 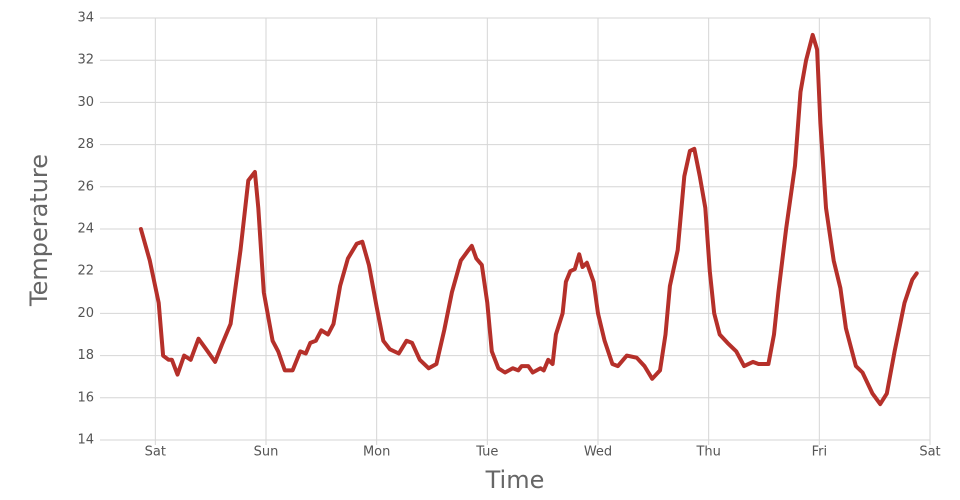 I want to click on y-tick-label: 30, so click(x=85, y=102).